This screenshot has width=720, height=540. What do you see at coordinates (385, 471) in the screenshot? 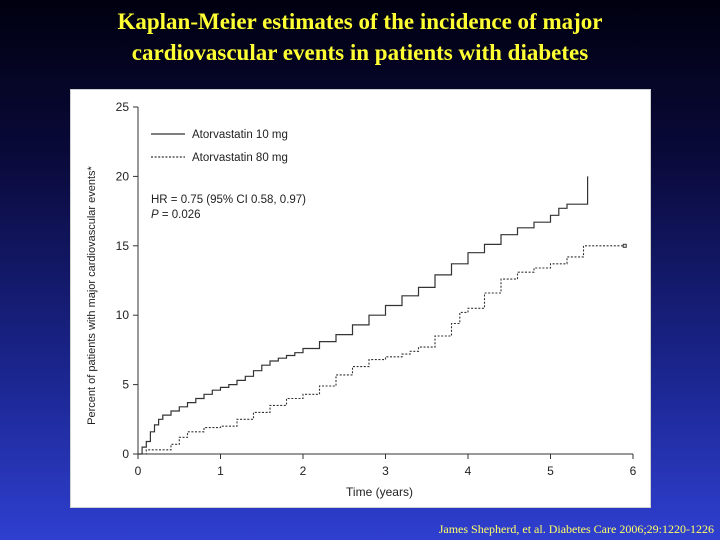
I see `x-tick-label: 3` at bounding box center [385, 471].